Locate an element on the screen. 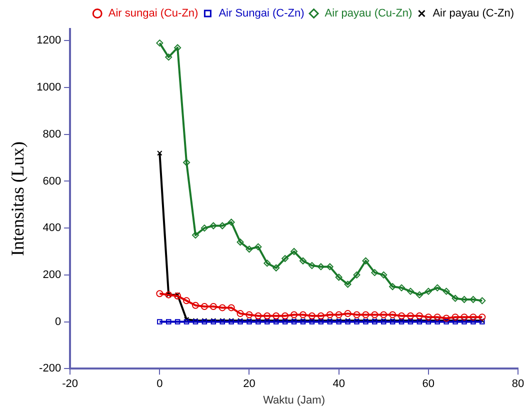 The height and width of the screenshot is (407, 532). x-tick-label: 40 is located at coordinates (338, 384).